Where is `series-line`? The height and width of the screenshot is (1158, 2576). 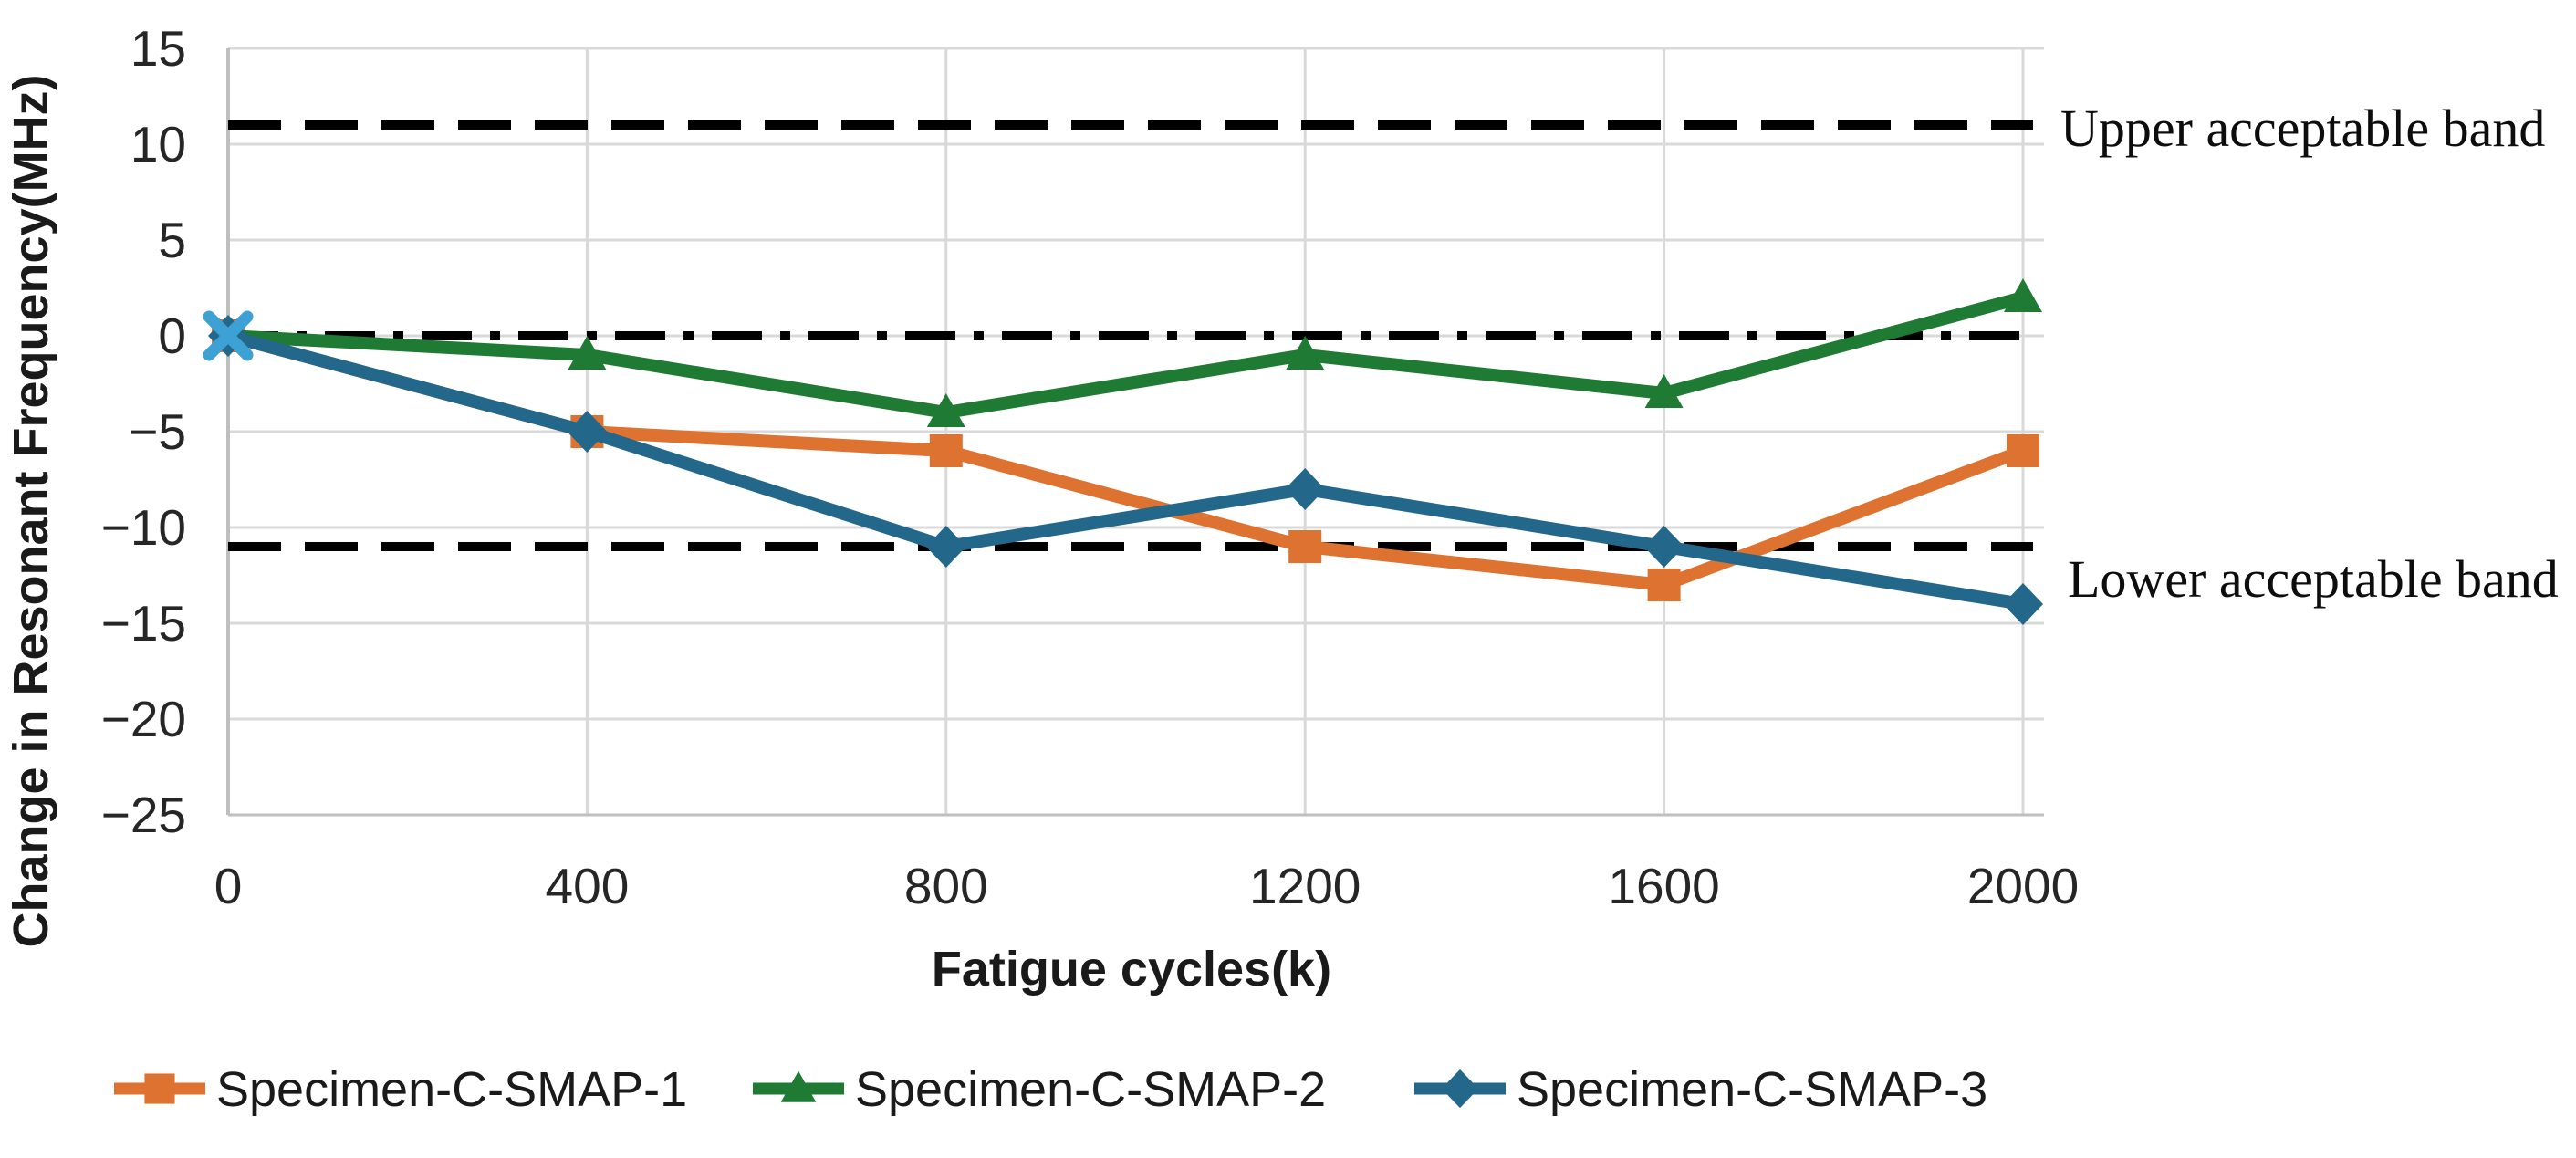
series-line is located at coordinates (1126, 355).